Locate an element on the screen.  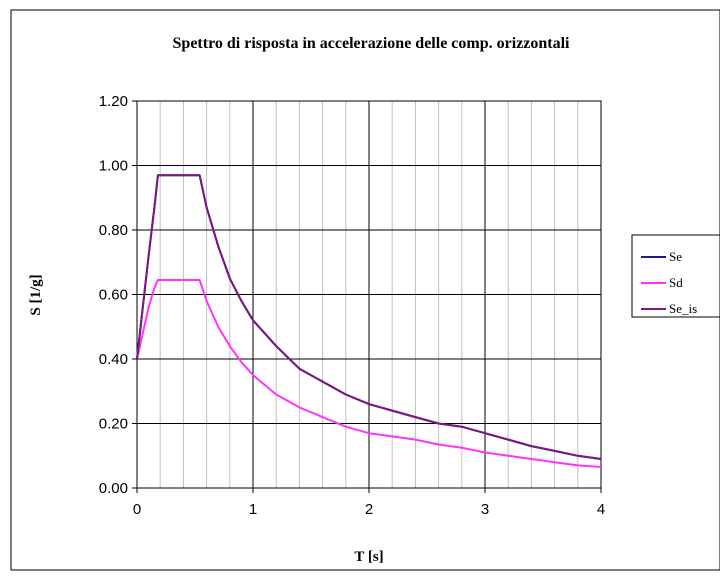
x-tick-label: 0 is located at coordinates (137, 509).